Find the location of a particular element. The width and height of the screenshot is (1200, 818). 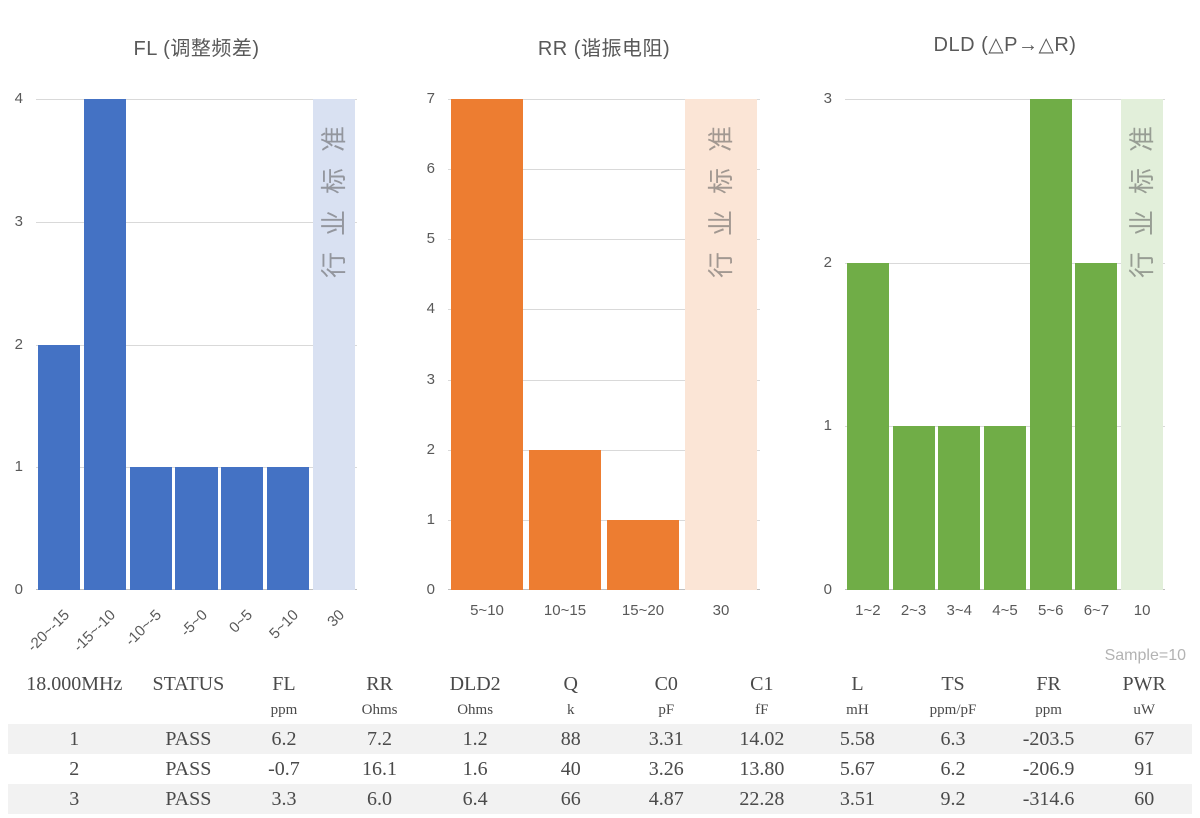

column-unit-18.000MHz is located at coordinates (74, 712).